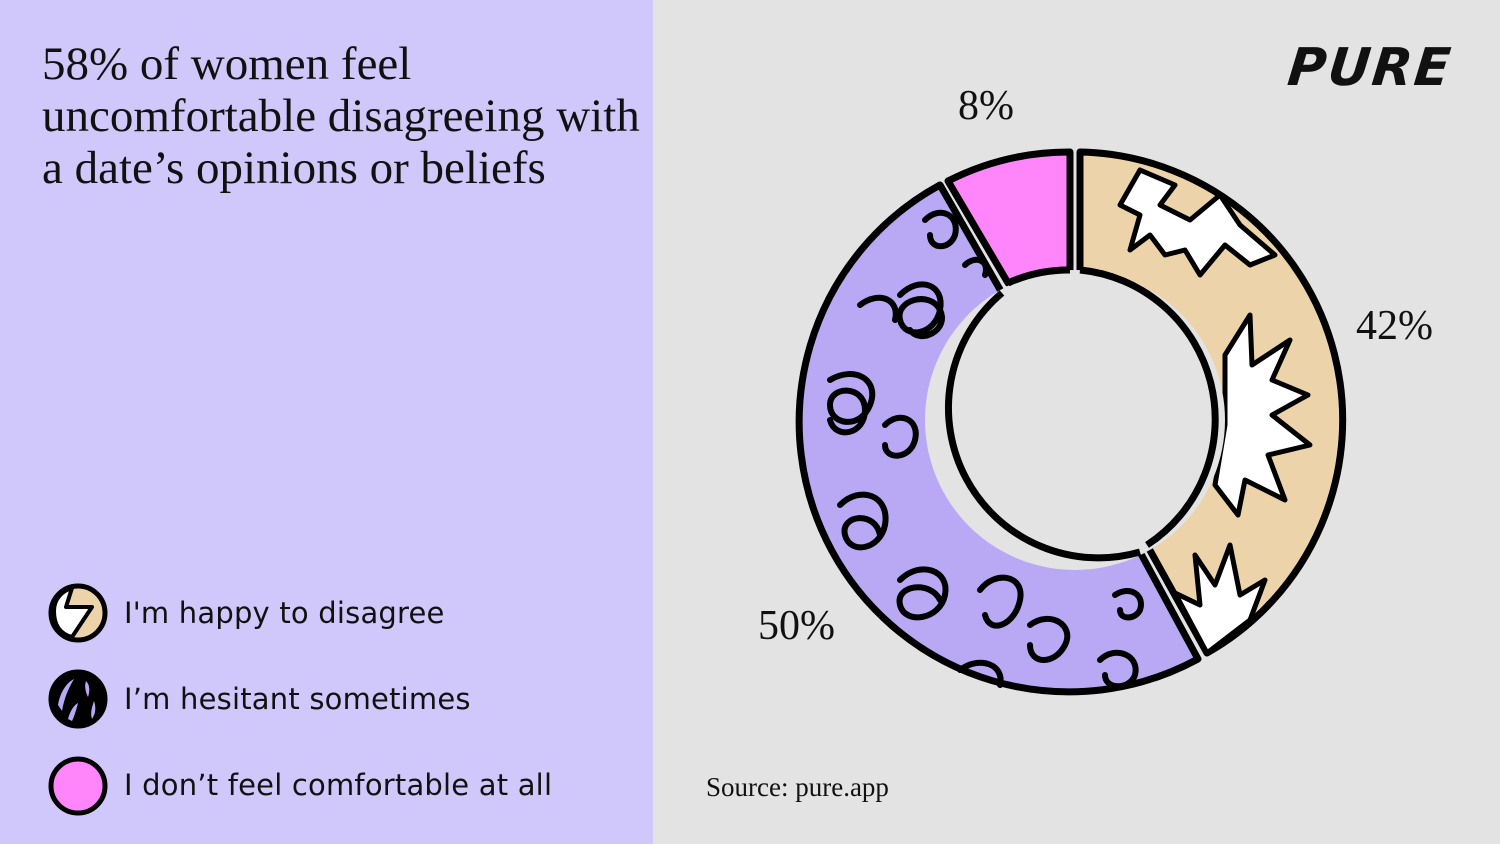  Describe the element at coordinates (1075, 420) in the screenshot. I see `donut-hole` at that location.